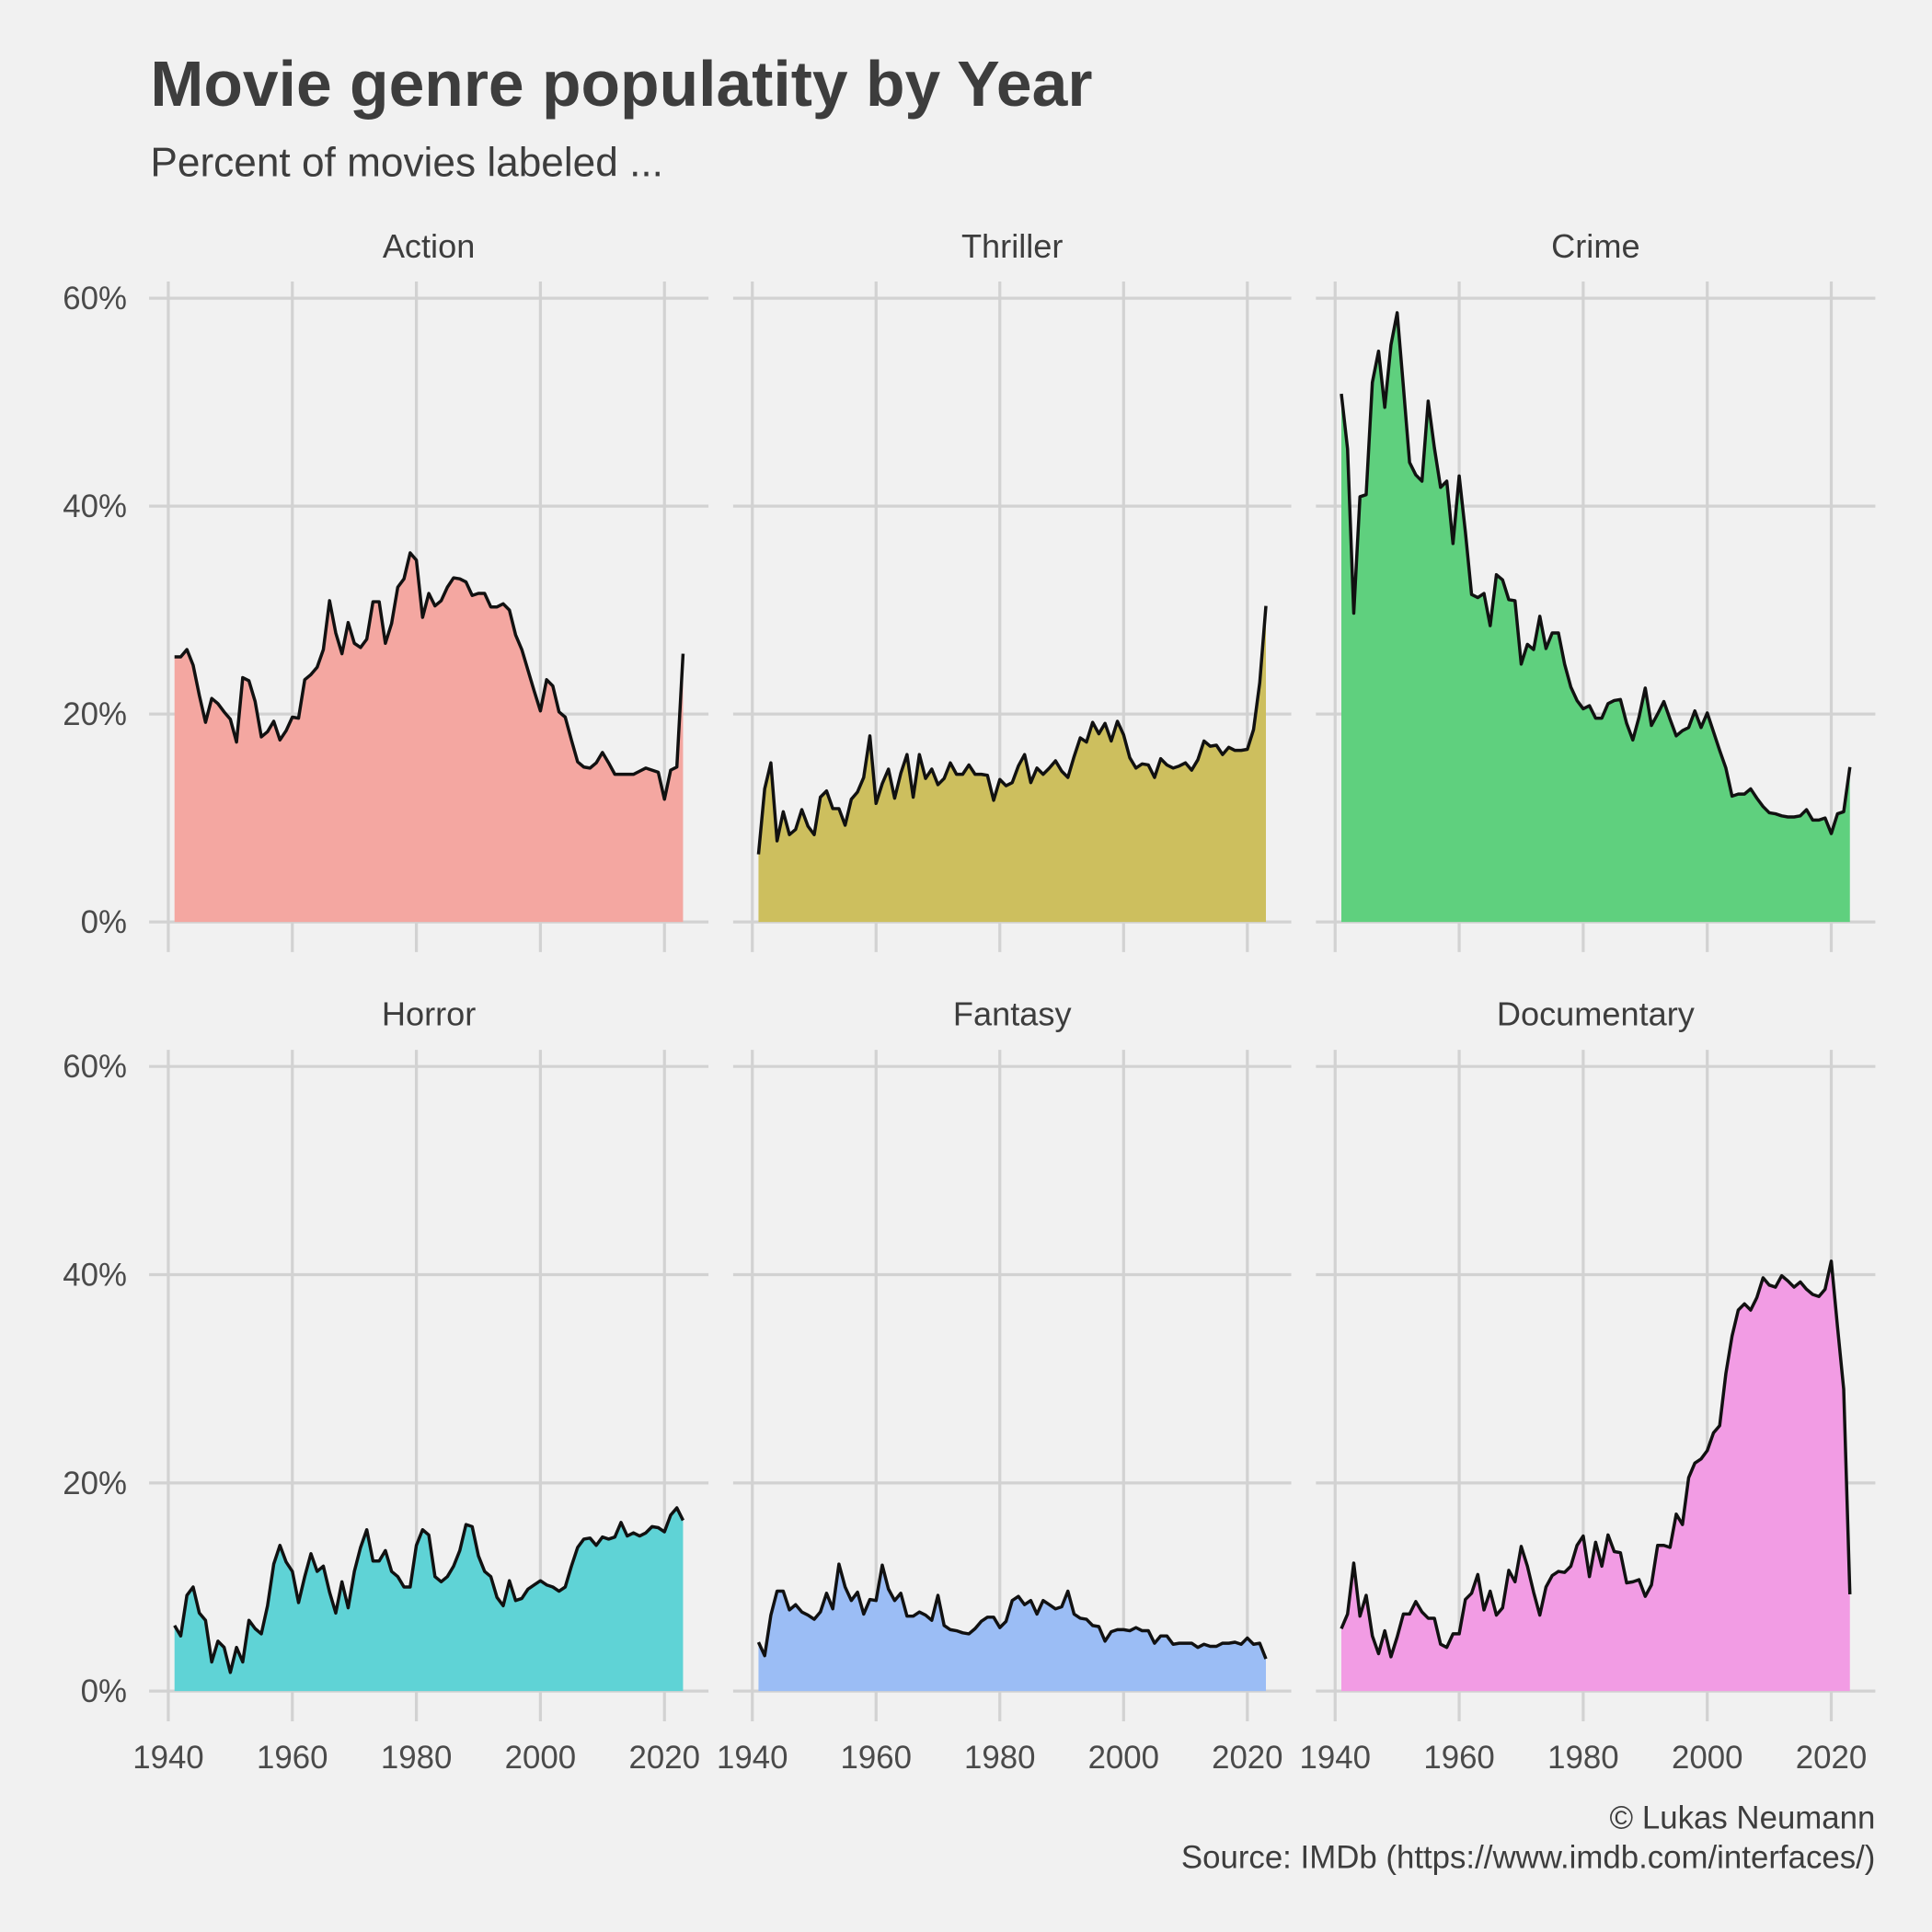 The height and width of the screenshot is (1932, 1932). I want to click on panel: Crime, so click(1596, 589).